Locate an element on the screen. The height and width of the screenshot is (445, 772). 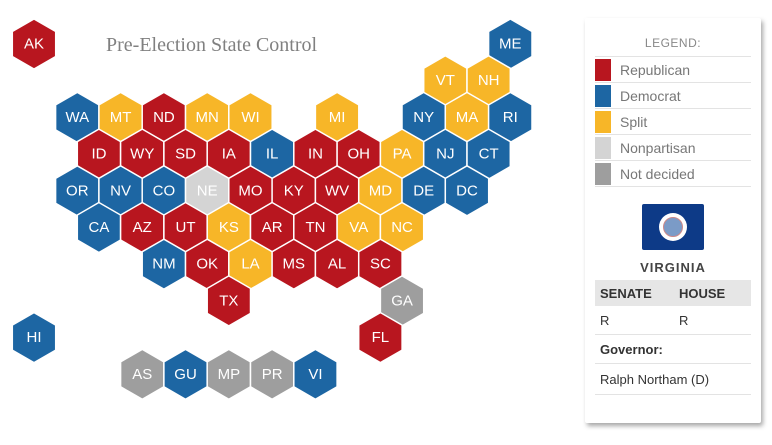
state-hex-as: AS is located at coordinates (142, 374).